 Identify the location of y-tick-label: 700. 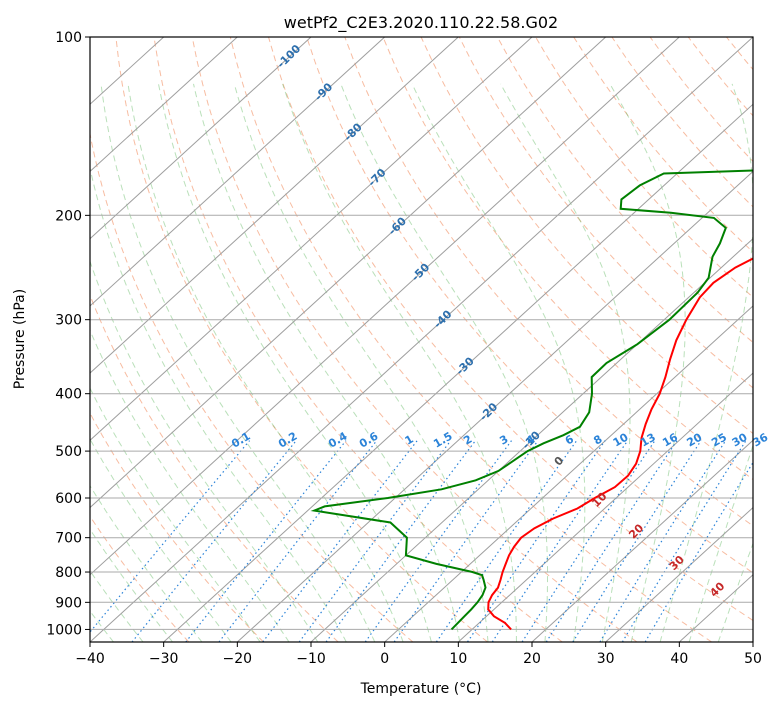
(68, 539).